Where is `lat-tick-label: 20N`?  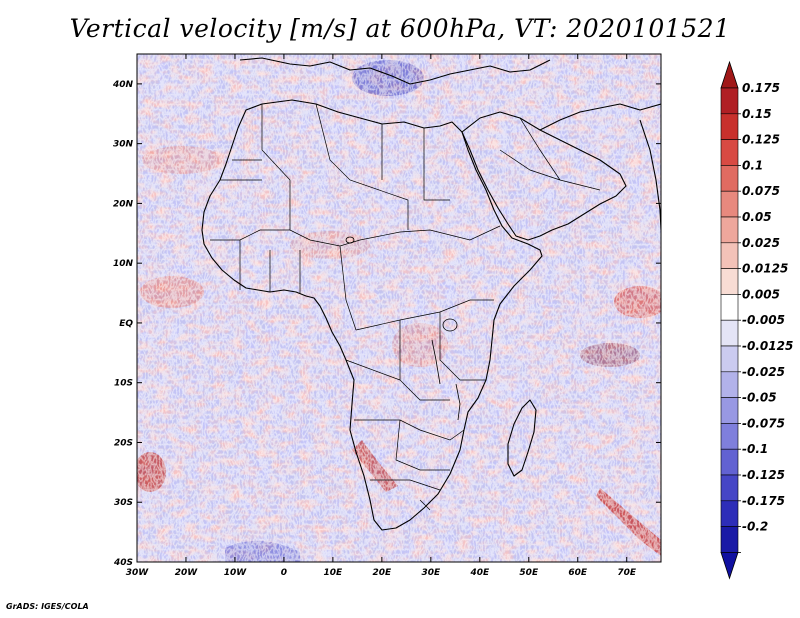 lat-tick-label: 20N is located at coordinates (123, 204).